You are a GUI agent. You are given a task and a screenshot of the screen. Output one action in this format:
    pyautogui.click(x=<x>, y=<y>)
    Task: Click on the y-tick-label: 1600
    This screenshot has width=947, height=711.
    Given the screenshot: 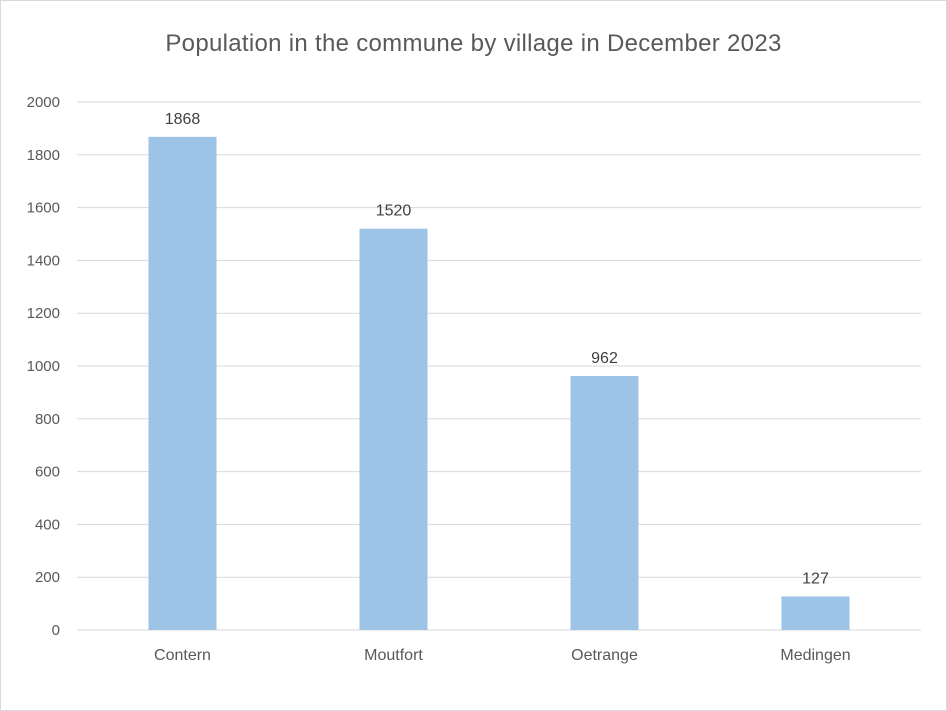 What is the action you would take?
    pyautogui.click(x=43, y=208)
    